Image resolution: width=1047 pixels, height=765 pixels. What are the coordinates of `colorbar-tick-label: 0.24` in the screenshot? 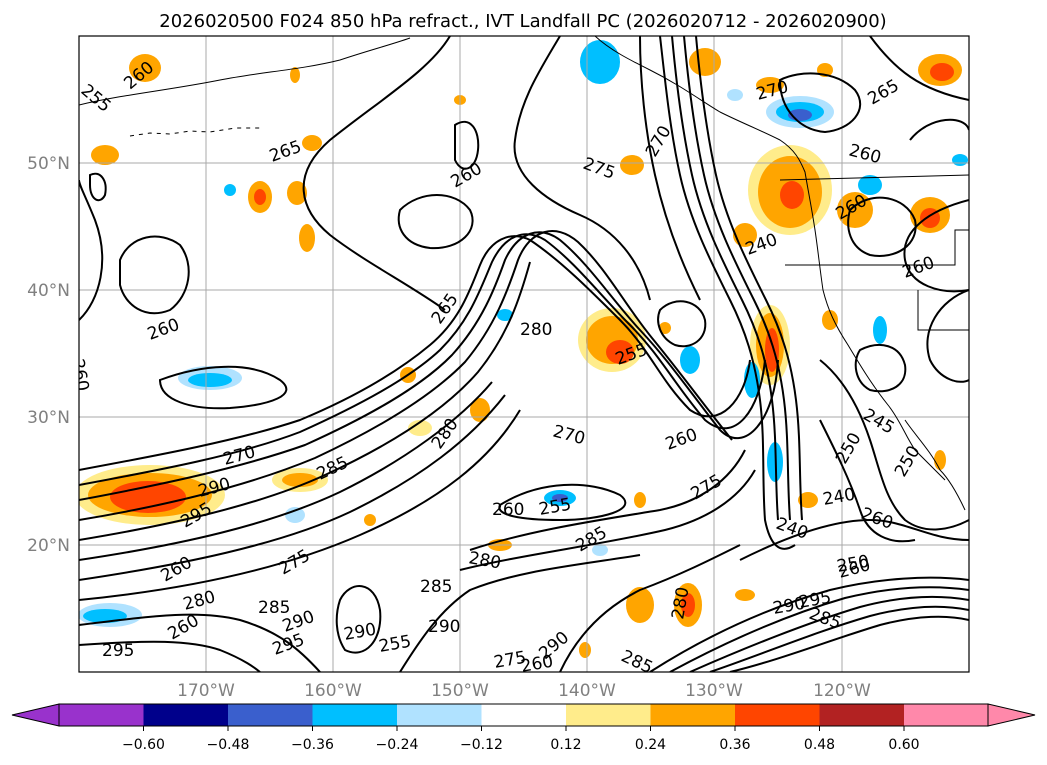 It's located at (650, 745).